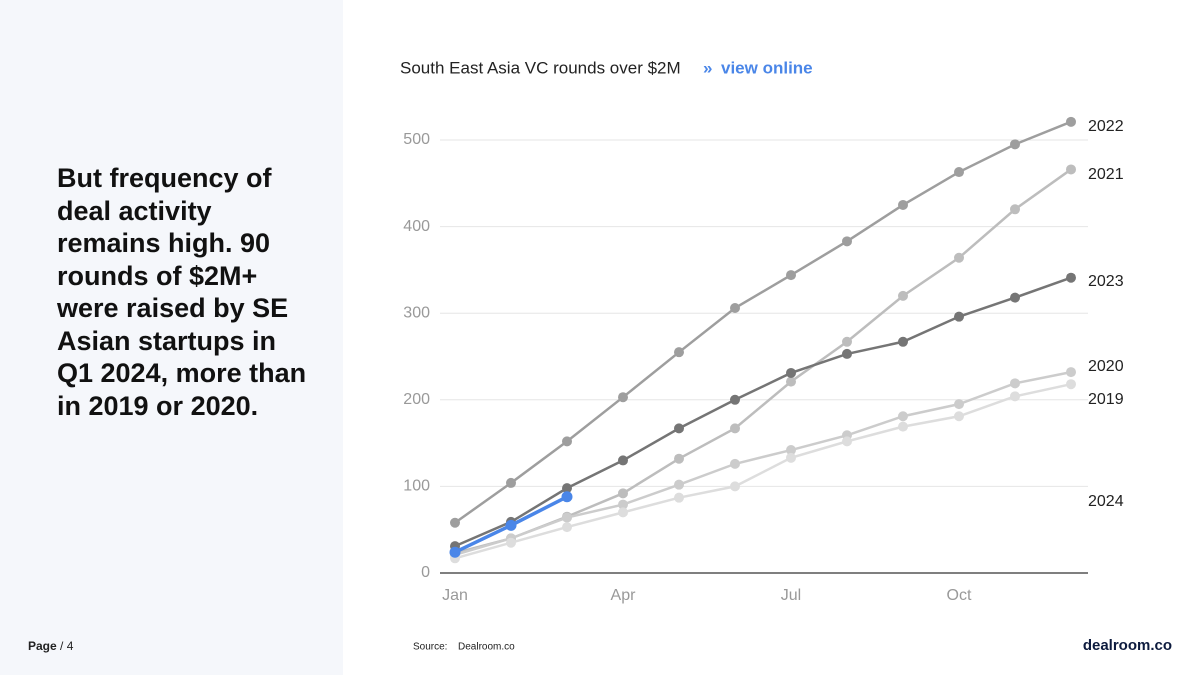  I want to click on view-online-link: view online, so click(767, 67).